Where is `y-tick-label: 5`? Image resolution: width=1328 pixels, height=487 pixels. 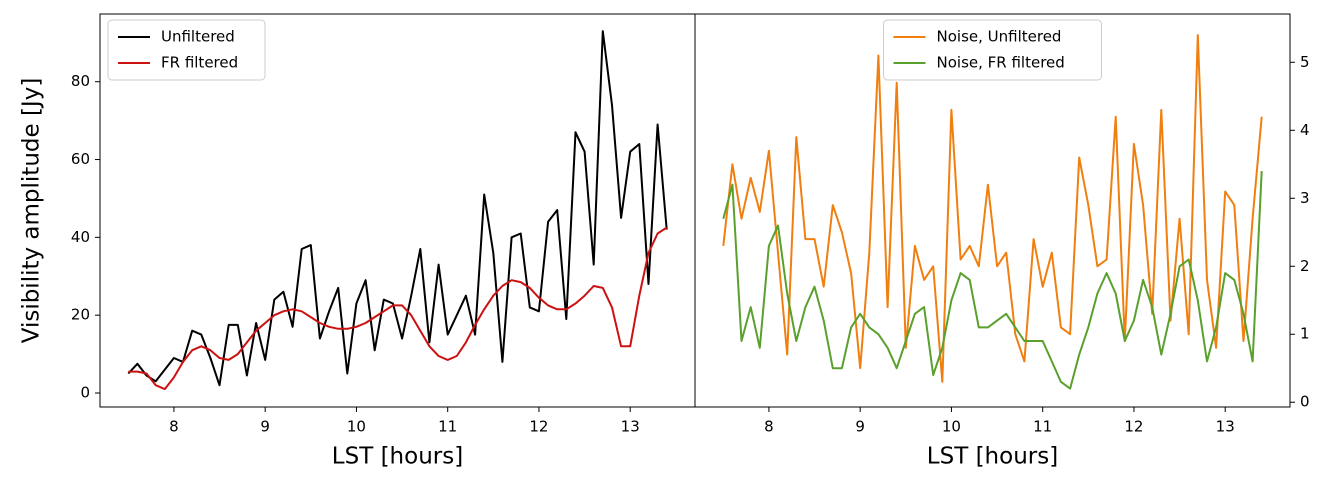
y-tick-label: 5 is located at coordinates (1305, 62).